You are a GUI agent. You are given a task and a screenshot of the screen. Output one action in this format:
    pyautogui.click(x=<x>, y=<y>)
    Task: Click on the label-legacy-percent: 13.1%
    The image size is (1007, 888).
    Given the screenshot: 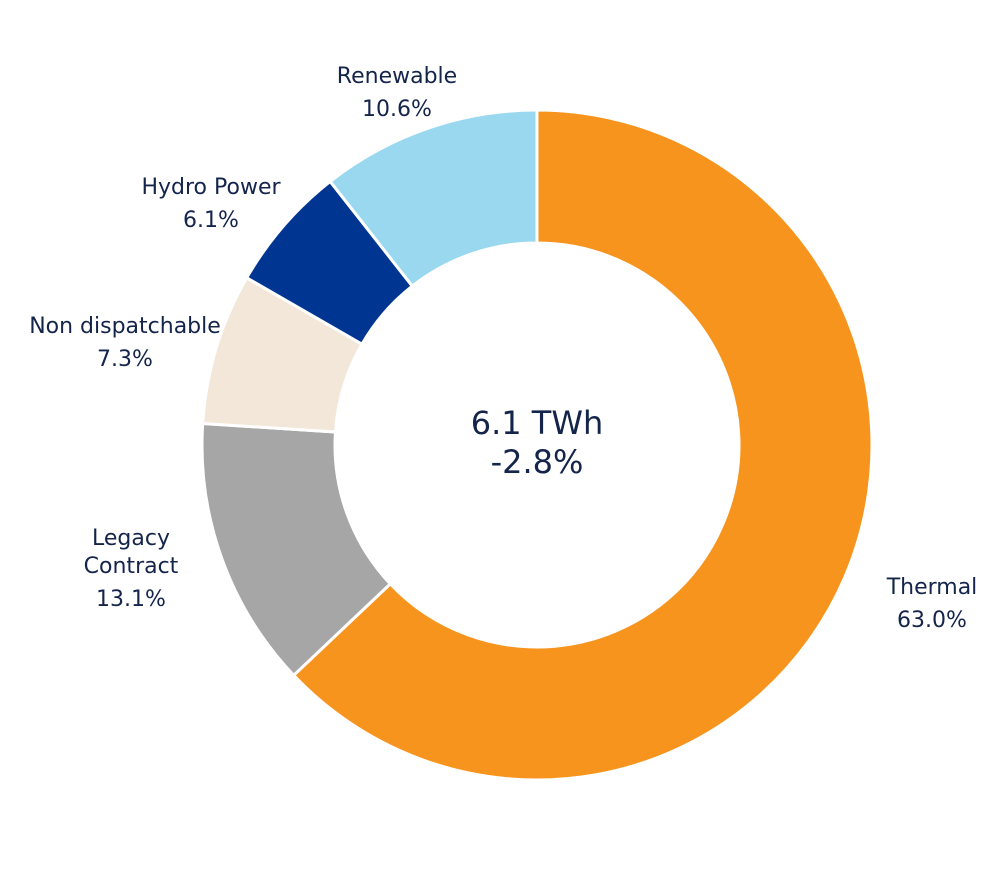 What is the action you would take?
    pyautogui.click(x=131, y=599)
    